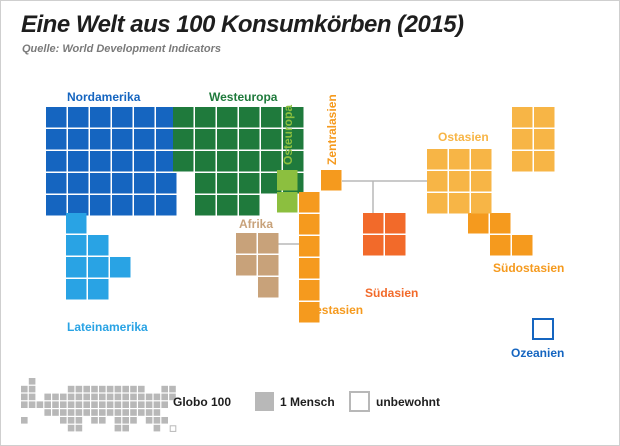 The width and height of the screenshot is (620, 446). Describe the element at coordinates (528, 268) in the screenshot. I see `label-suedostasien: Südostasien` at that location.